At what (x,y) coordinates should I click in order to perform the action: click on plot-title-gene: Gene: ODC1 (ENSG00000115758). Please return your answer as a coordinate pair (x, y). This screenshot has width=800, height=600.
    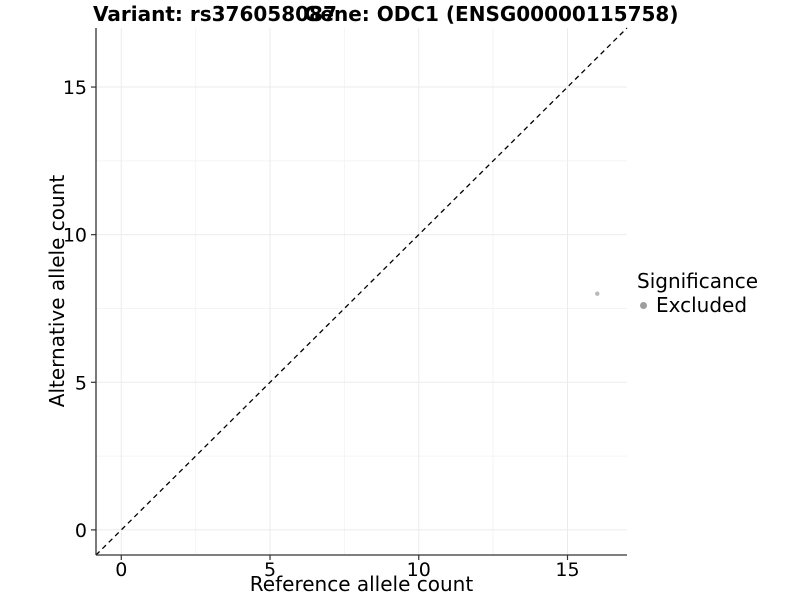
    Looking at the image, I should click on (491, 14).